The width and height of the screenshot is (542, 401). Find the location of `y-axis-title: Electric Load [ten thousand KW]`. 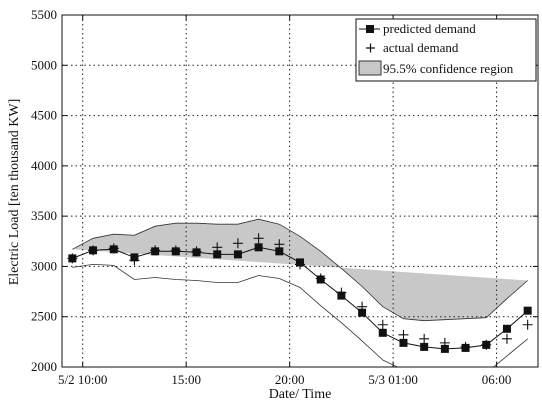

y-axis-title: Electric Load [ten thousand KW] is located at coordinates (14, 192).